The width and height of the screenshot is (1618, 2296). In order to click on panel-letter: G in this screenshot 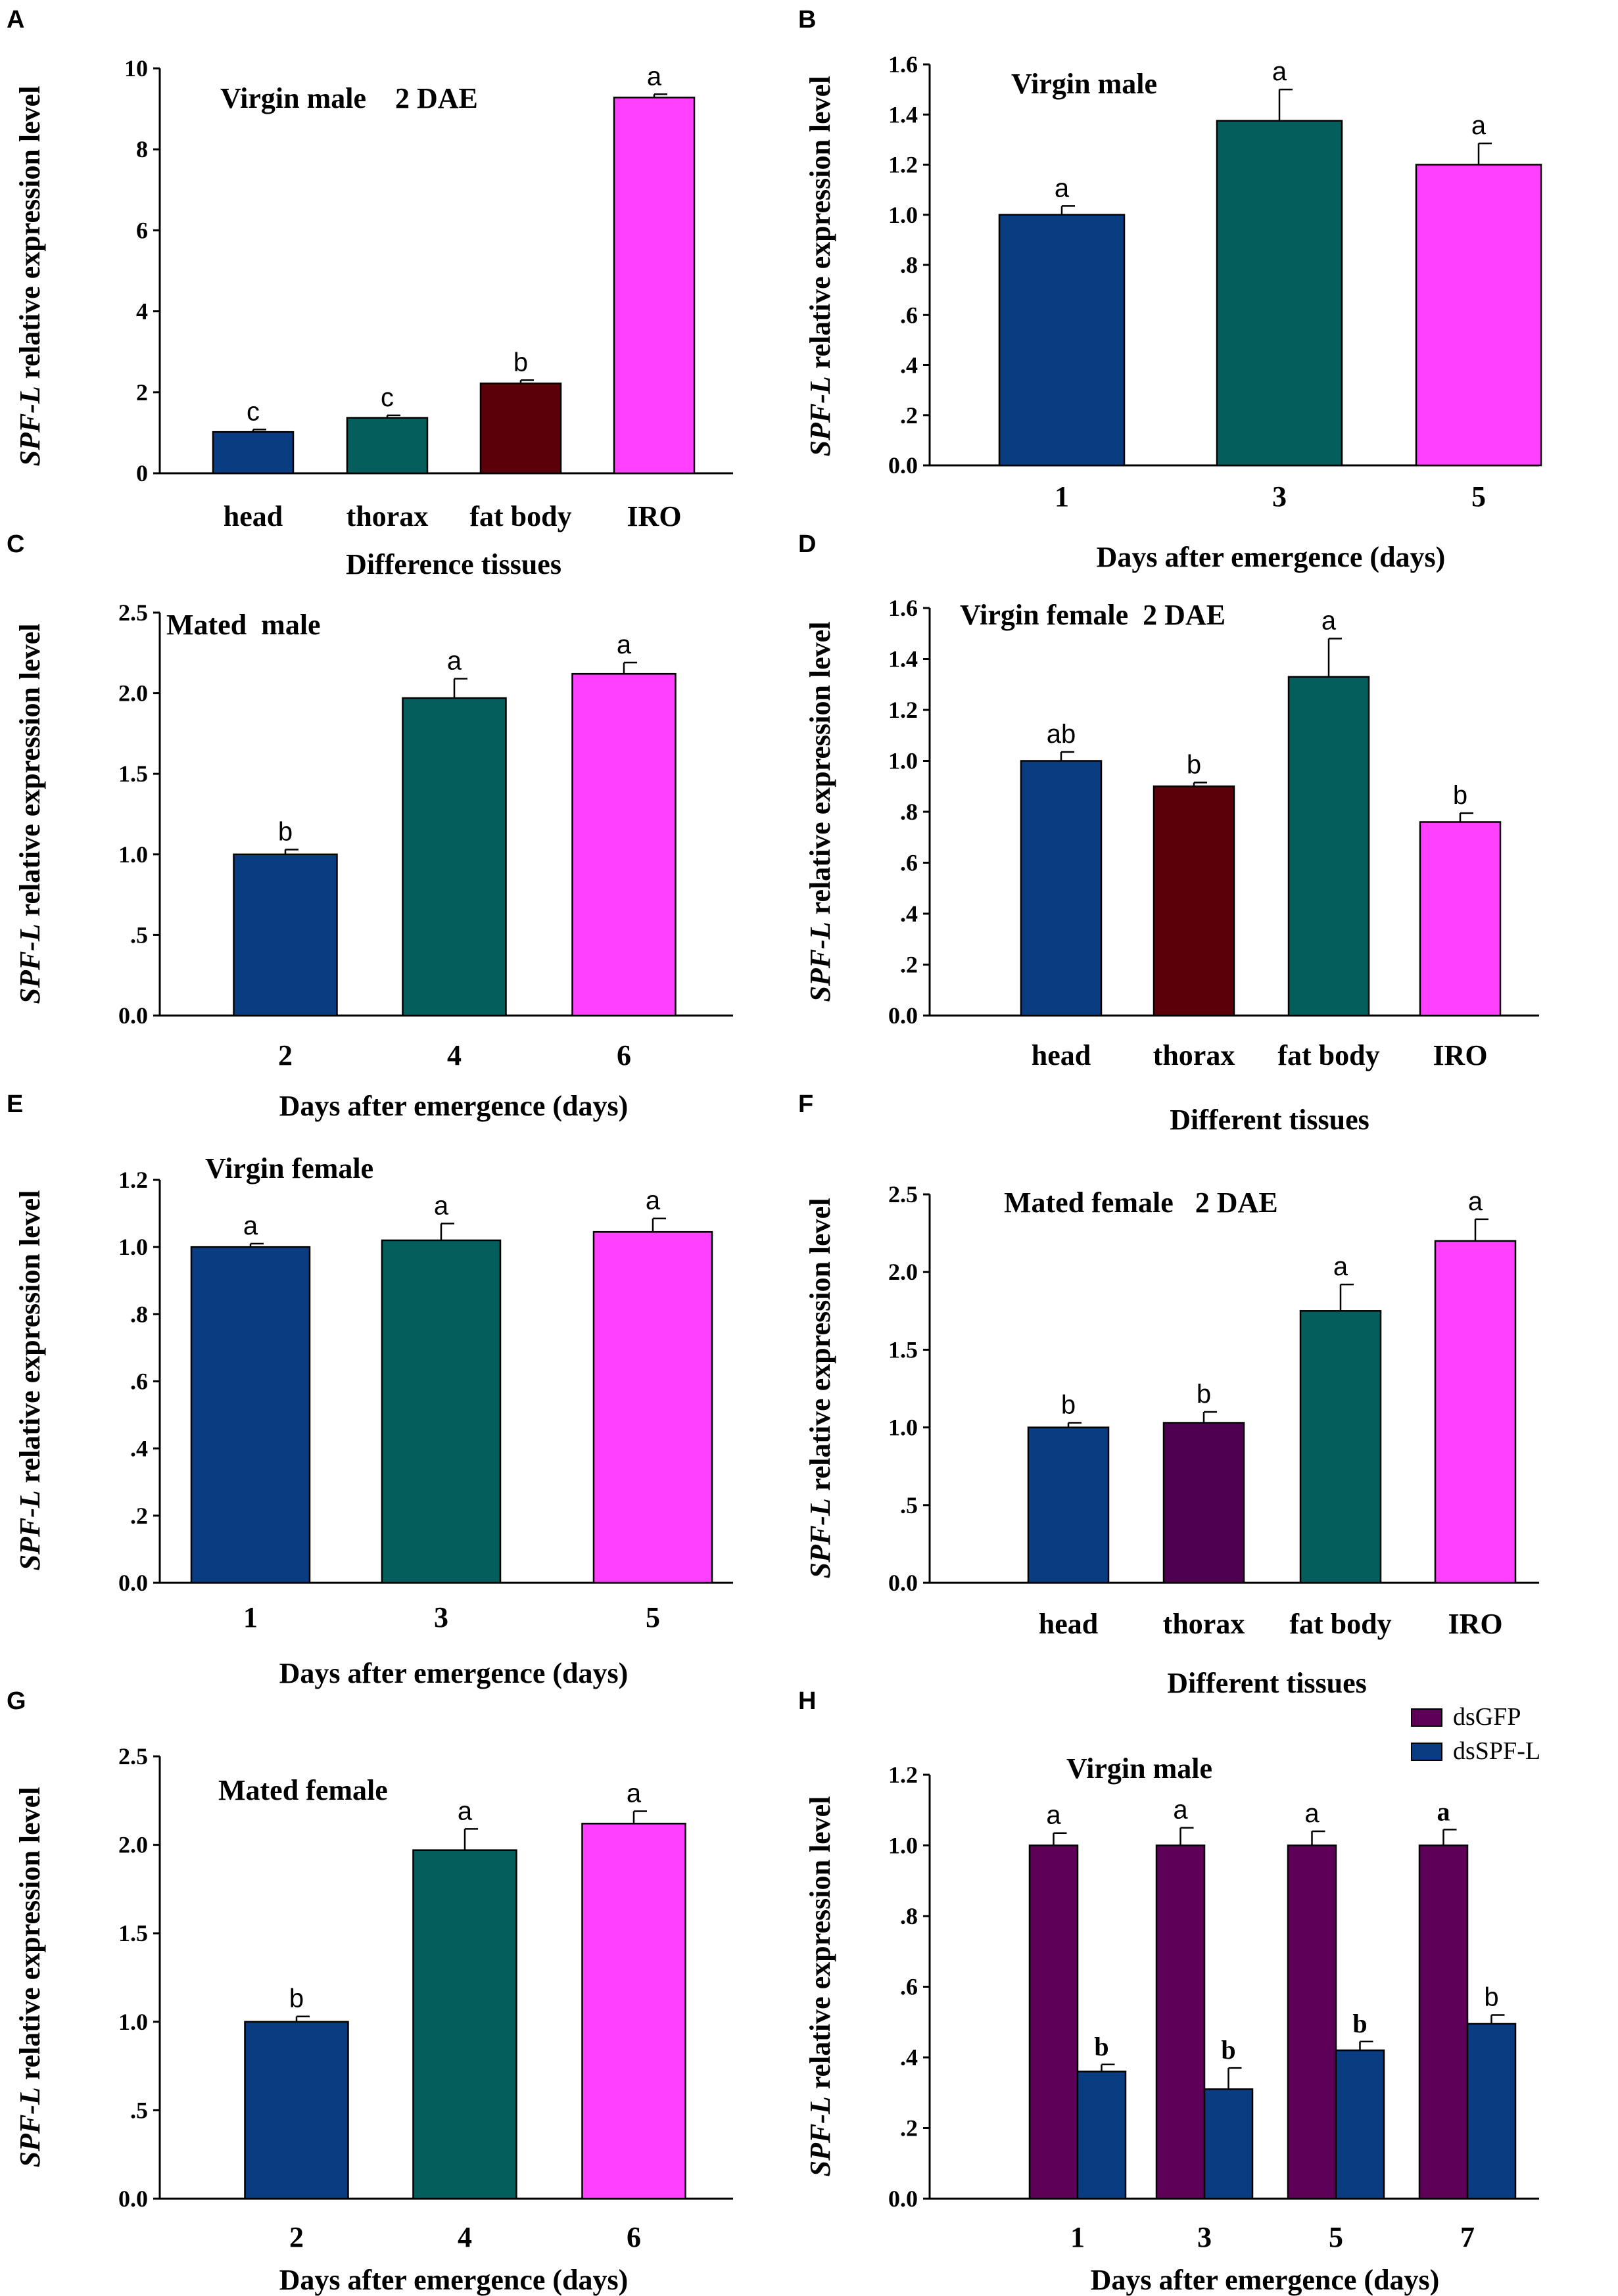, I will do `click(16, 1701)`.